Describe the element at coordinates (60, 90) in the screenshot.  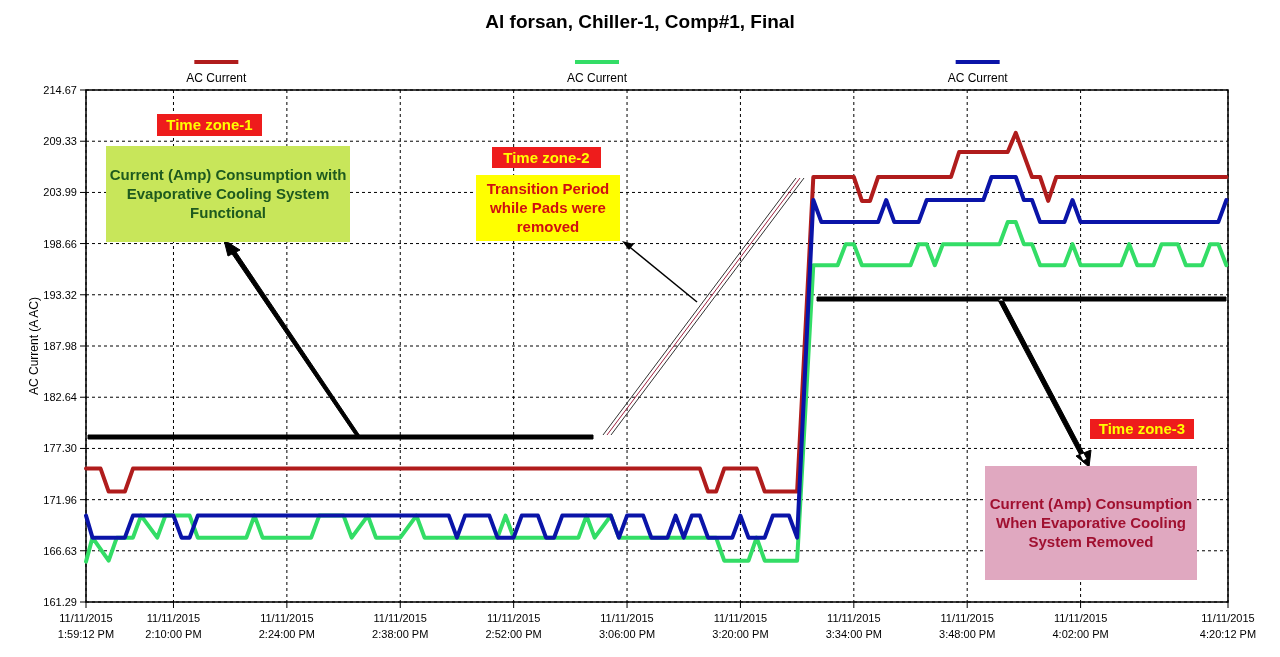
I see `y-tick-label: 214.67` at that location.